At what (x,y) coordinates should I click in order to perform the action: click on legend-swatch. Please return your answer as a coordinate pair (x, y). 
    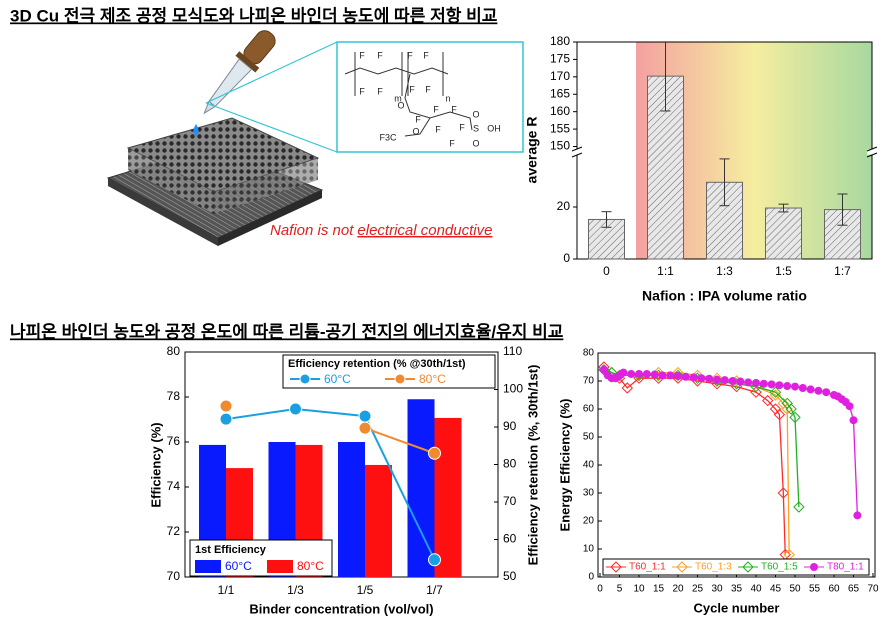
    Looking at the image, I should click on (208, 566).